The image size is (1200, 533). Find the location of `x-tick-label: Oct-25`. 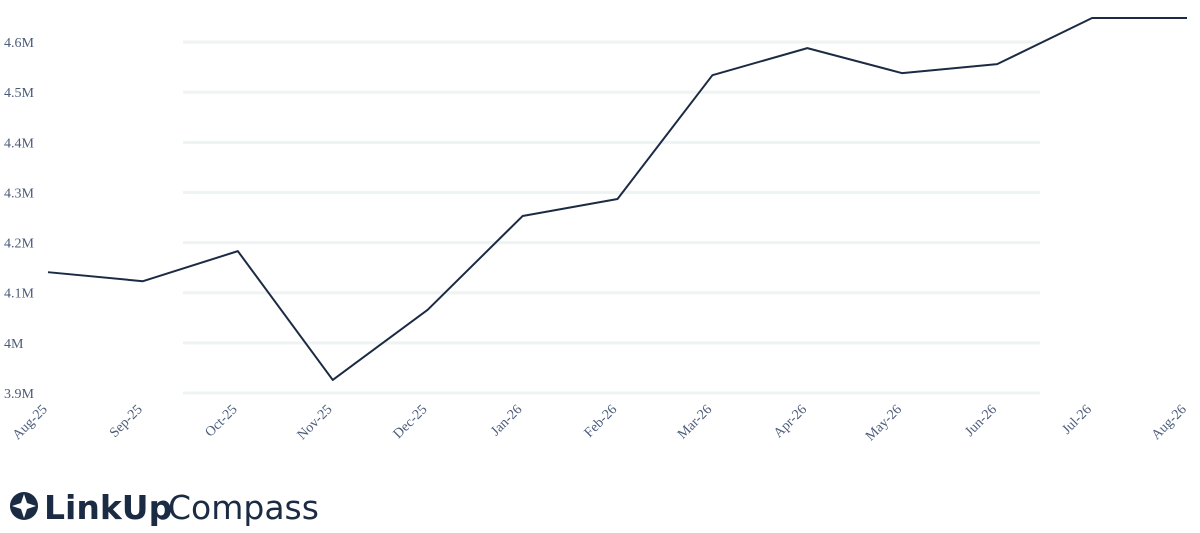

x-tick-label: Oct-25 is located at coordinates (222, 421).